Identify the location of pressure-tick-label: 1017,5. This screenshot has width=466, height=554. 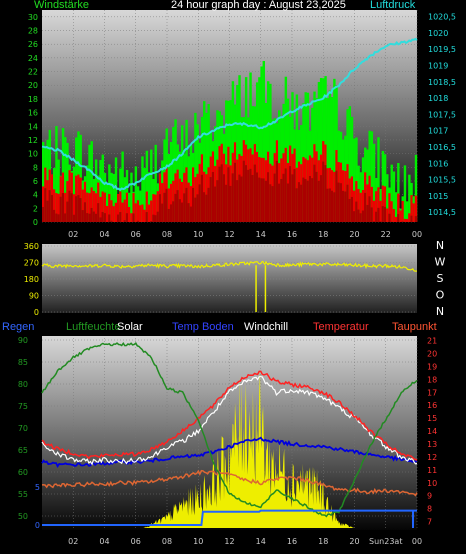
(442, 114).